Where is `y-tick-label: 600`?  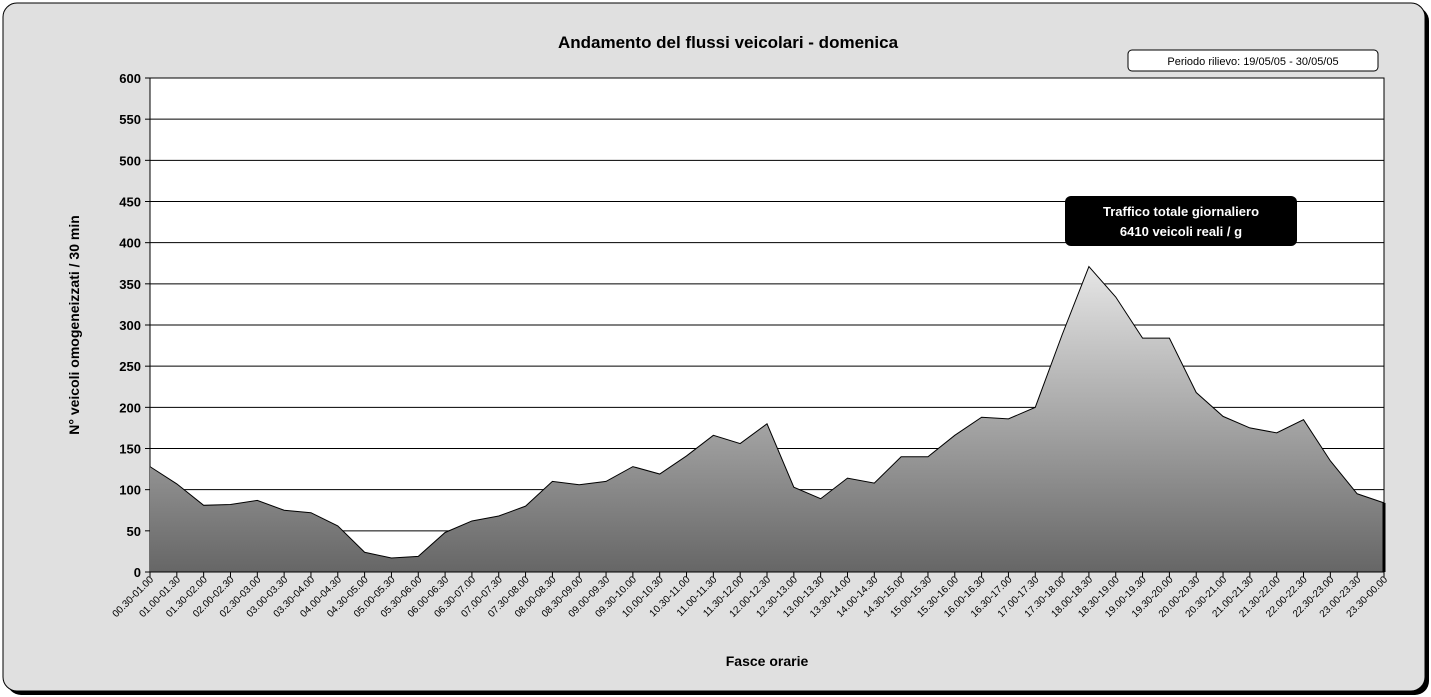
y-tick-label: 600 is located at coordinates (130, 78).